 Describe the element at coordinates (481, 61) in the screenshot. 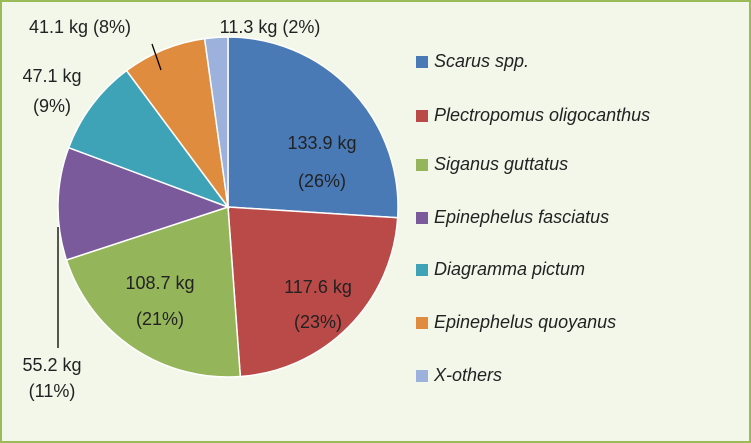

I see `legend-label: Scarus spp.` at that location.